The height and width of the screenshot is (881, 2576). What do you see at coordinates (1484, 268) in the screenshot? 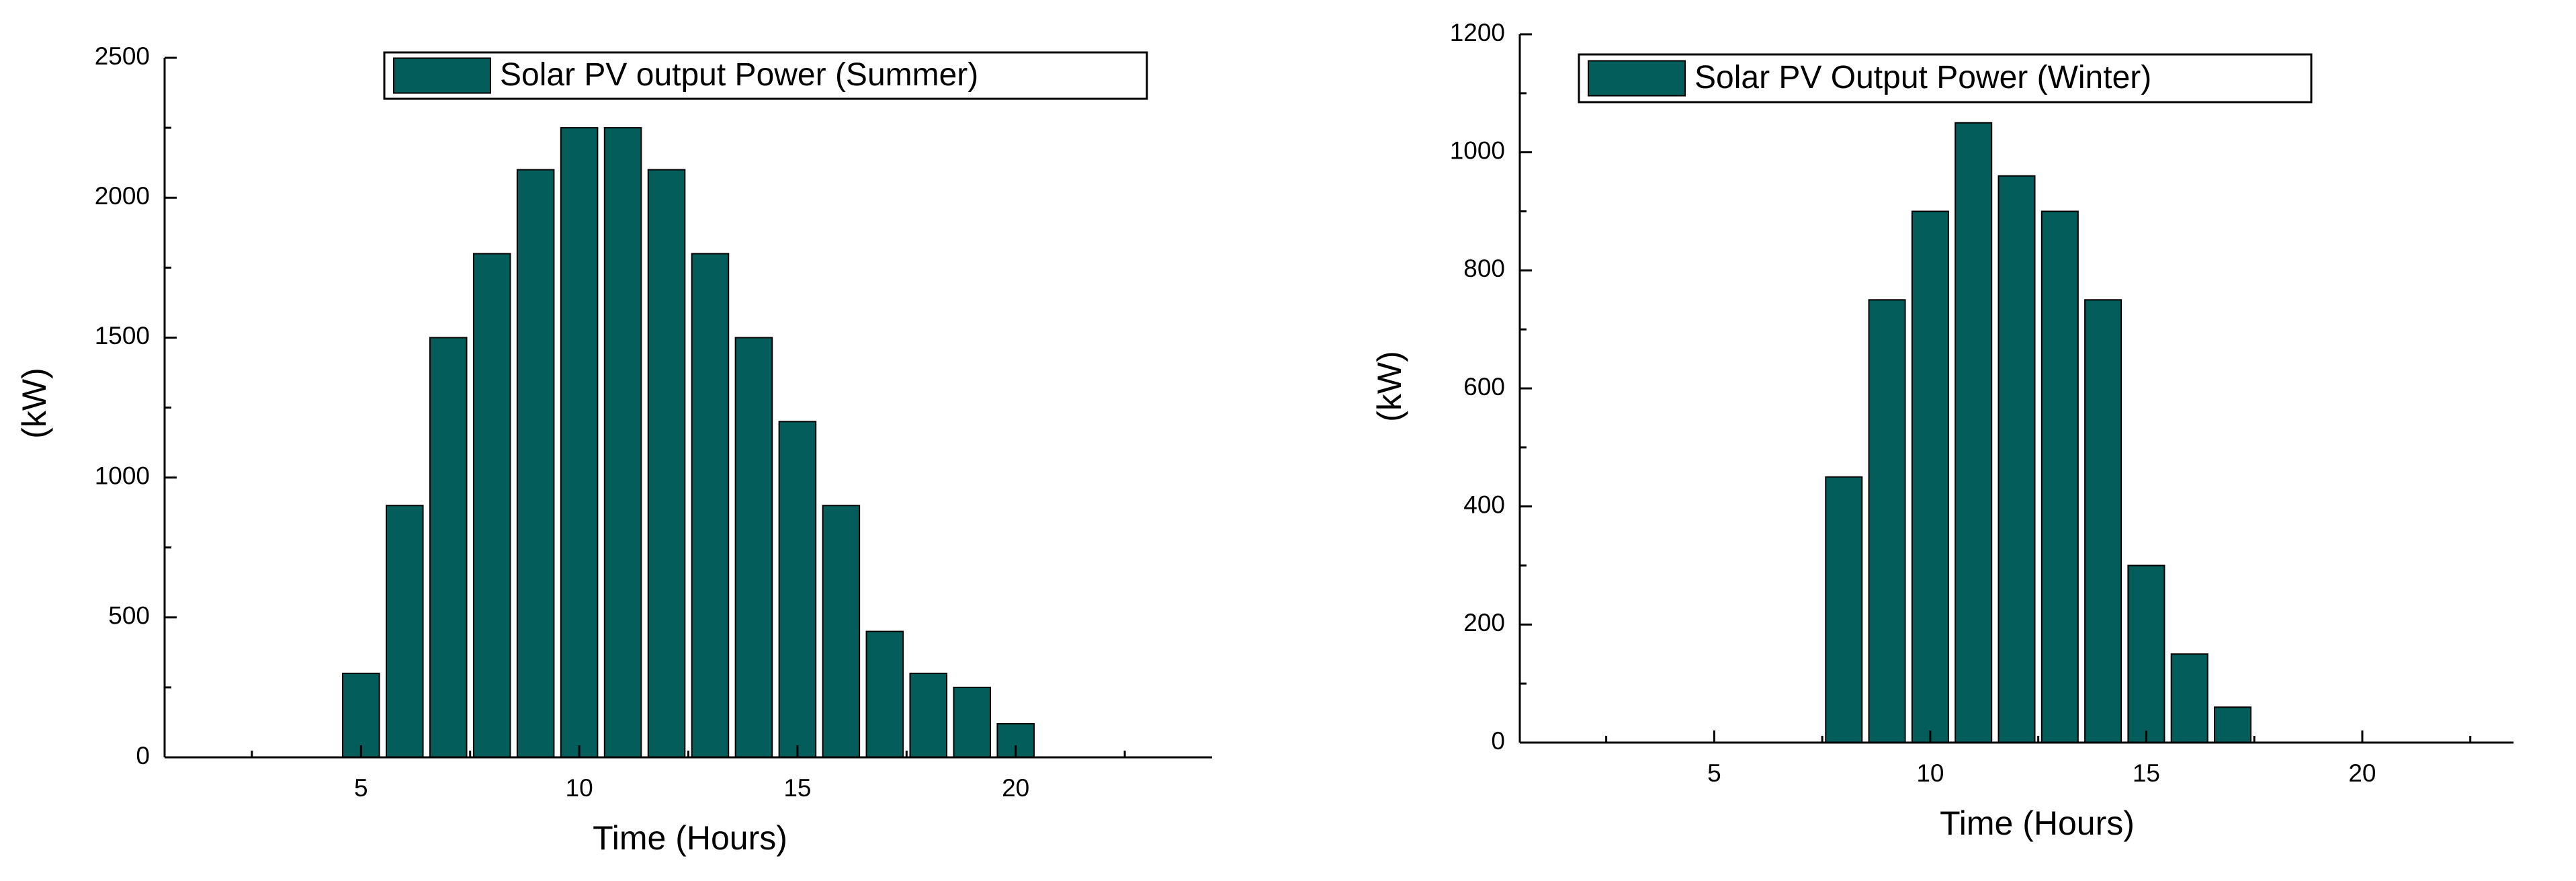
I see `y-tick-label: 800` at bounding box center [1484, 268].